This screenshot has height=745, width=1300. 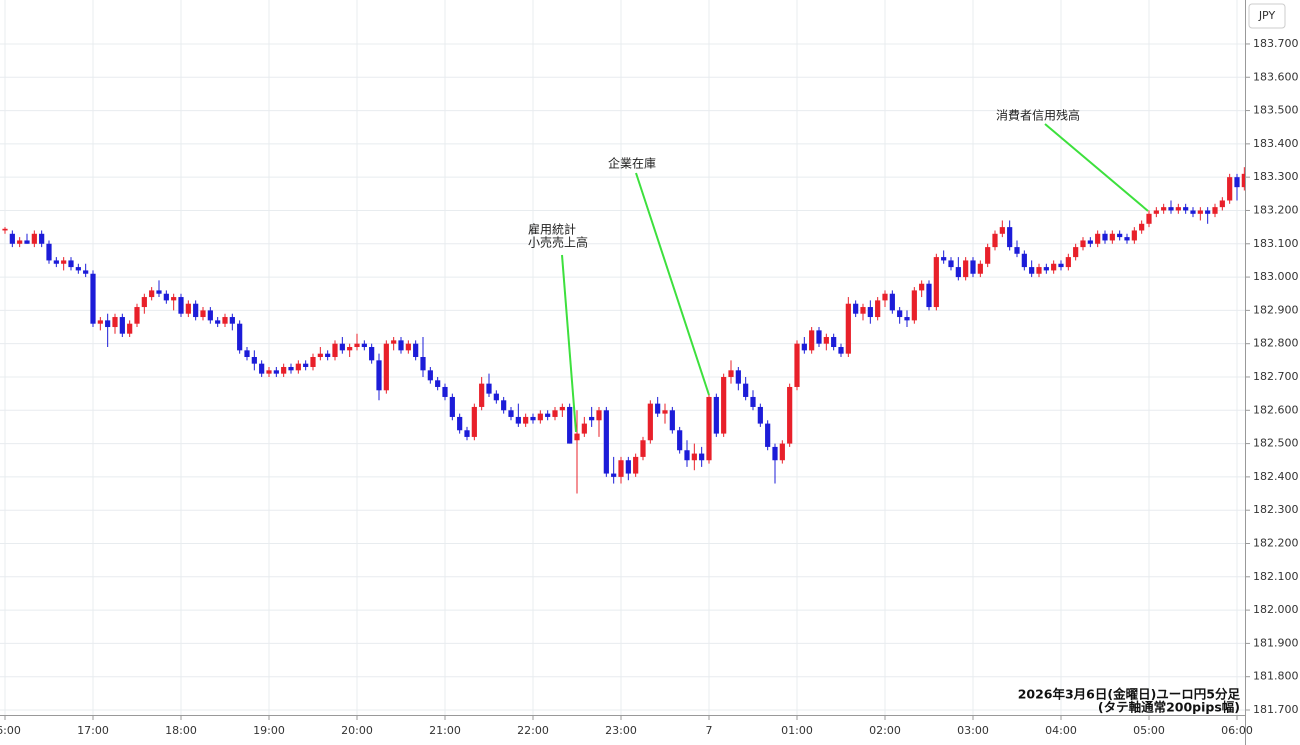 What do you see at coordinates (672, 284) in the screenshot?
I see `annotation-line` at bounding box center [672, 284].